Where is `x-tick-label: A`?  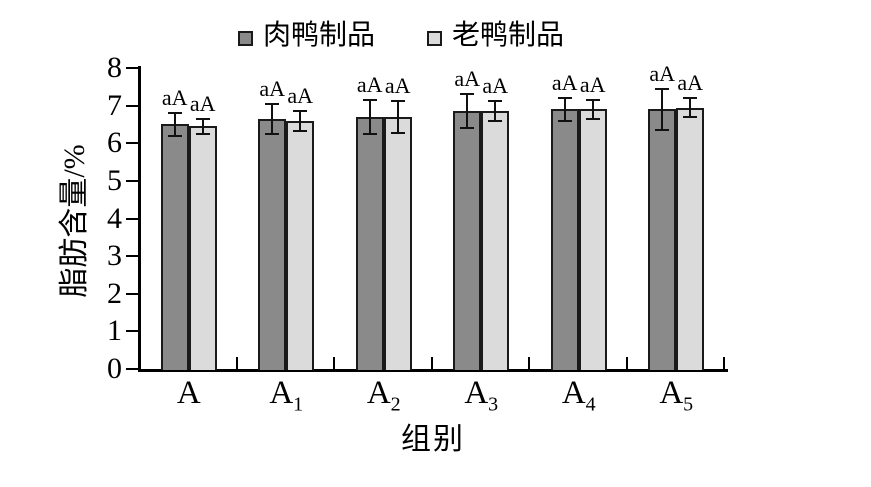 x-tick-label: A is located at coordinates (188, 393).